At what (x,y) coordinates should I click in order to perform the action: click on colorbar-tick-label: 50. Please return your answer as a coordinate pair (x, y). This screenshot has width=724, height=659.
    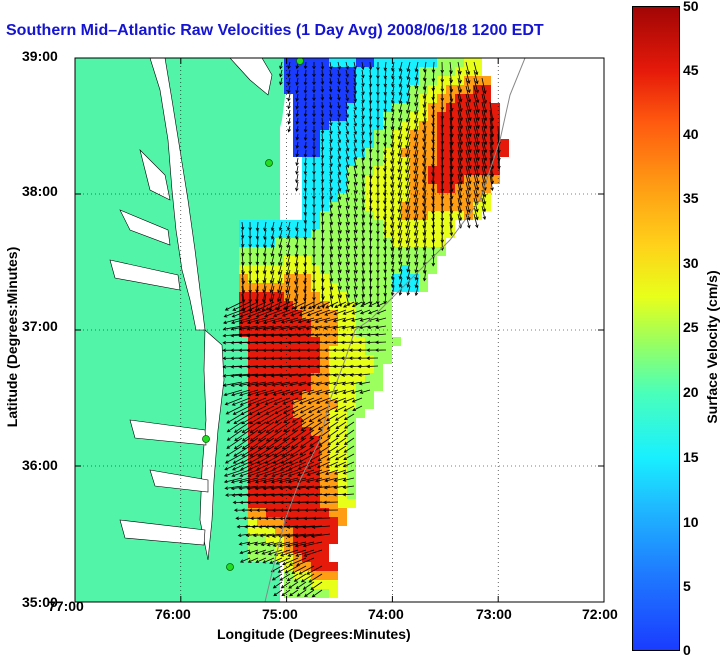
    Looking at the image, I should click on (691, 7).